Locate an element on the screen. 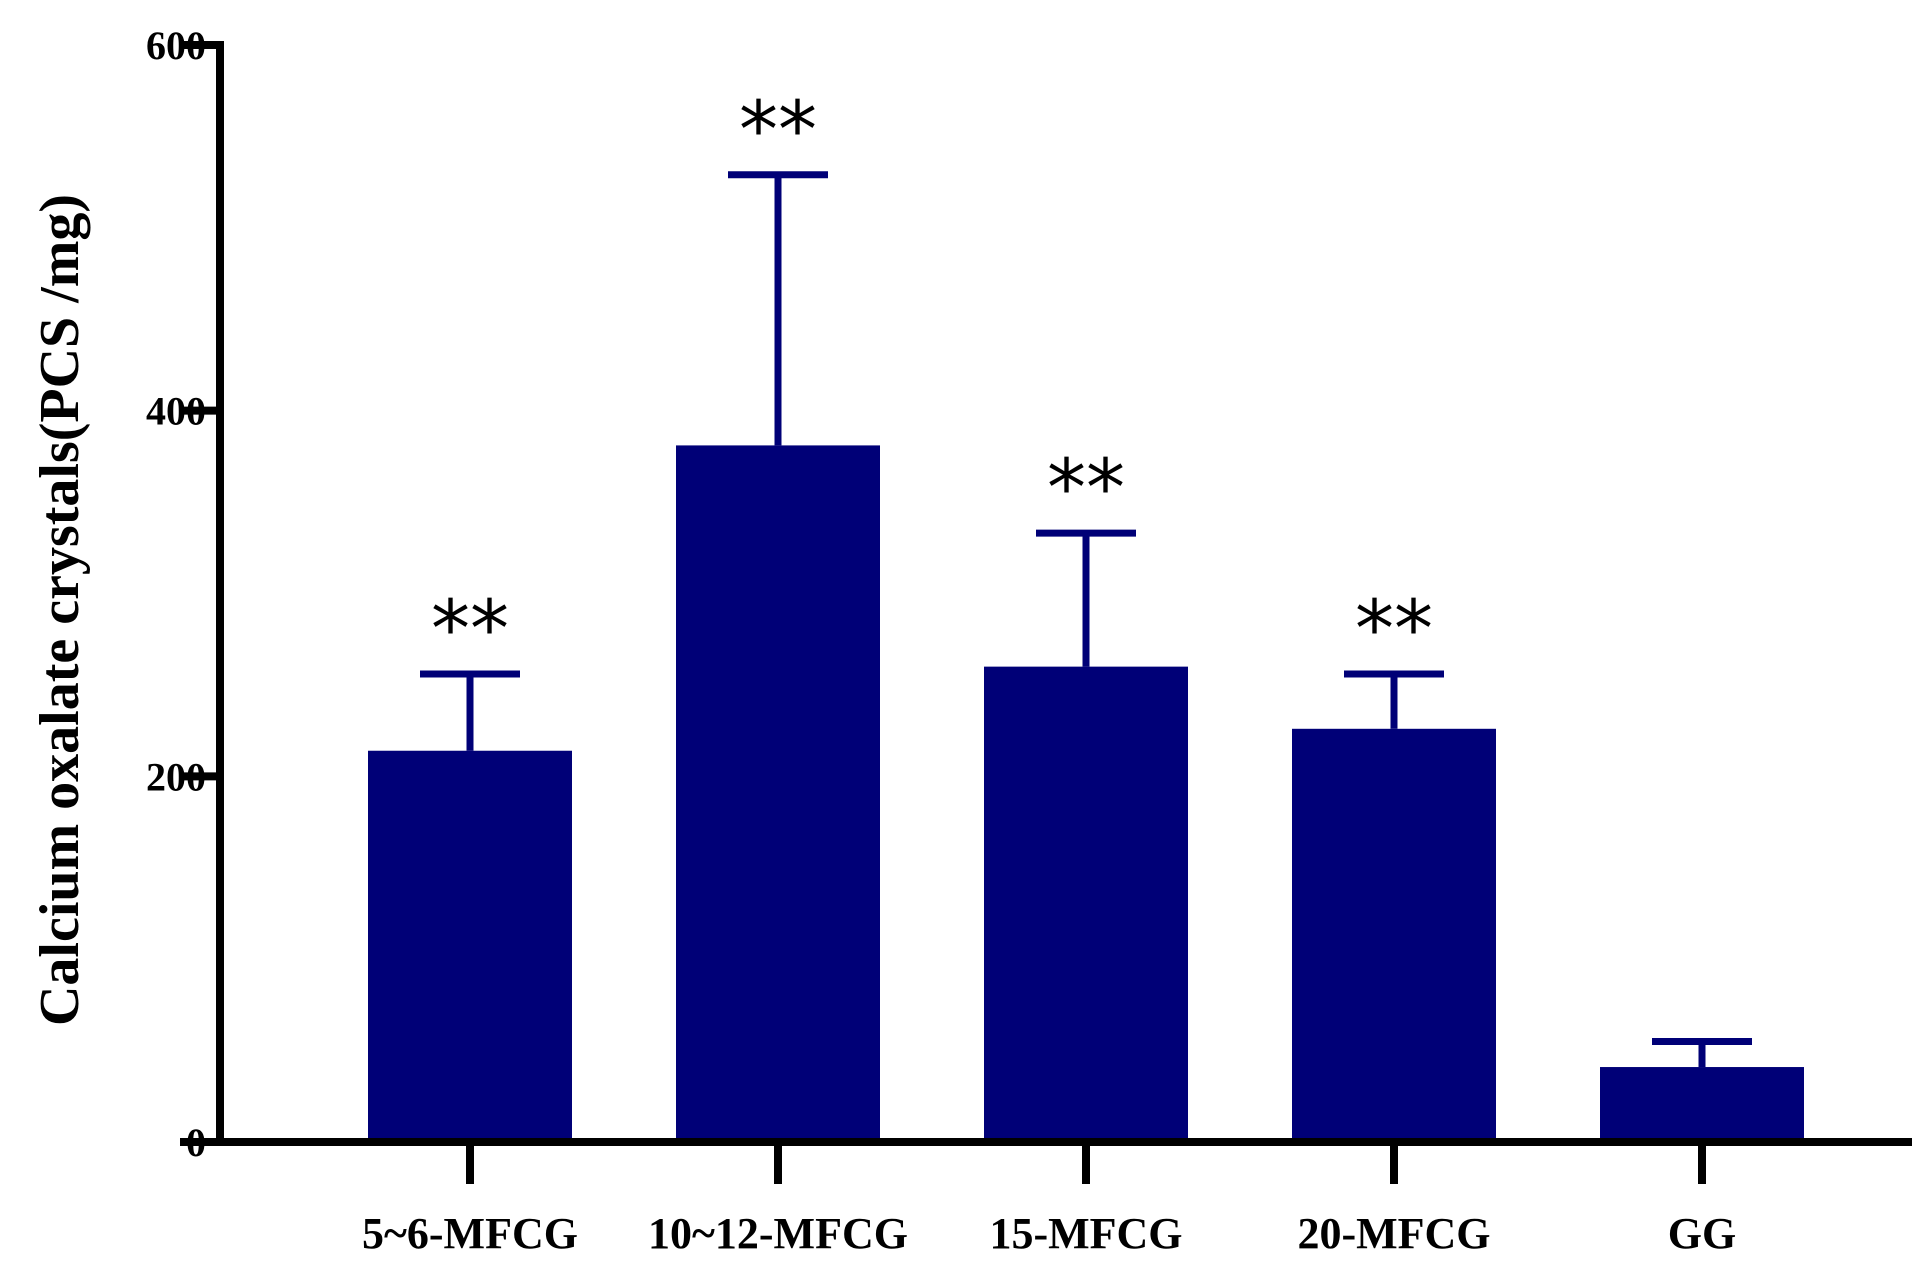 Image resolution: width=1929 pixels, height=1283 pixels. x-tick-label-5: GG is located at coordinates (1702, 1233).